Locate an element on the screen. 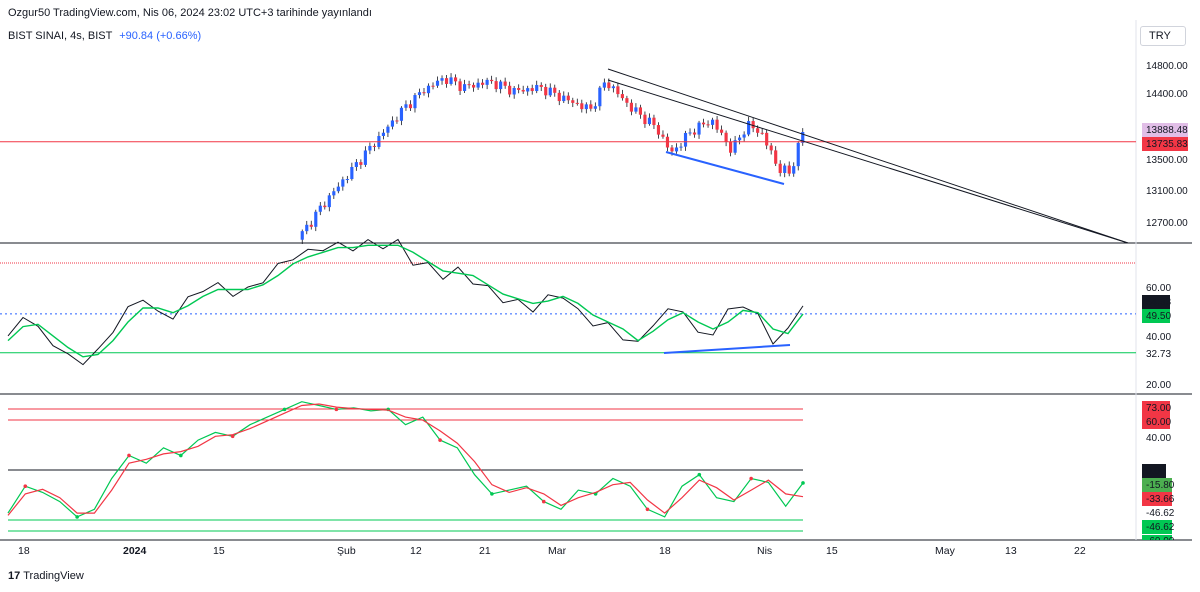 The width and height of the screenshot is (1200, 592). rsi-support-line is located at coordinates (727, 349).